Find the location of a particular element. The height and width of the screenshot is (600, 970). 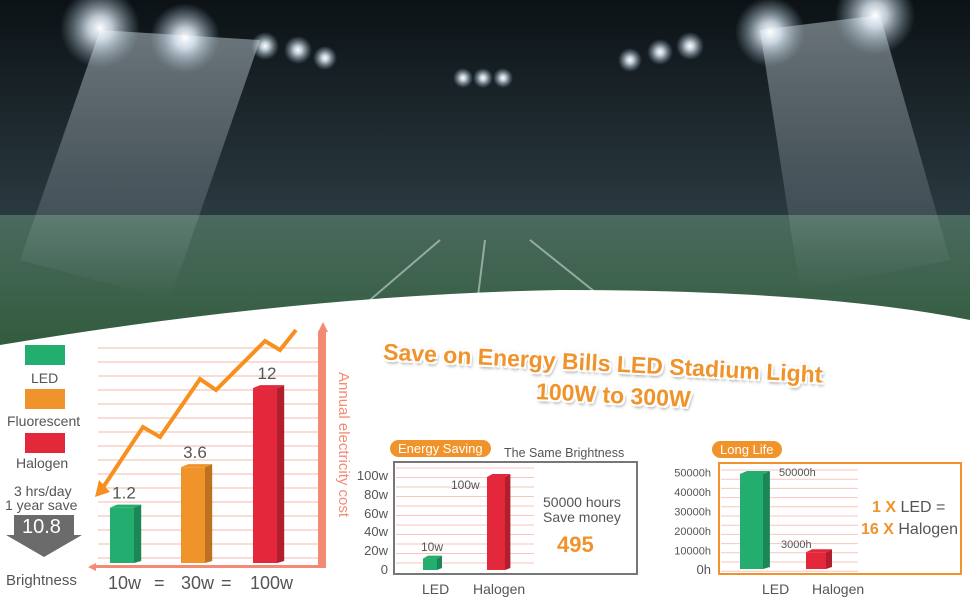

save-arrow-icon is located at coordinates (44, 536).